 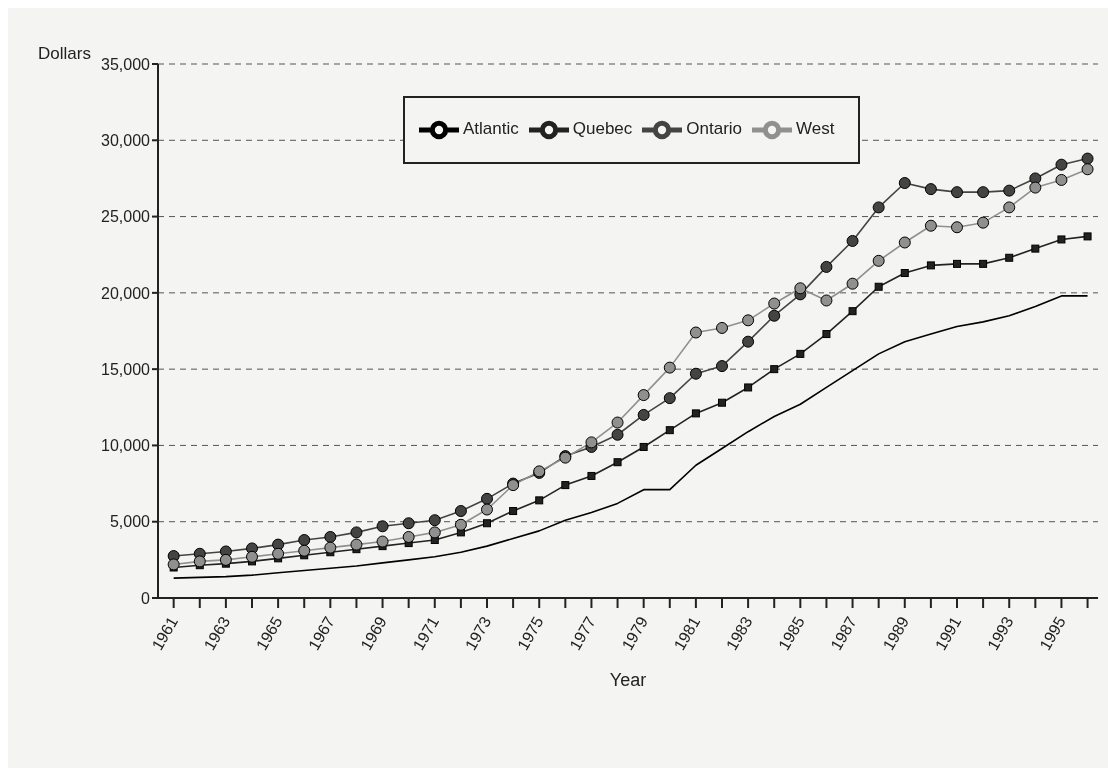 What do you see at coordinates (628, 680) in the screenshot?
I see `x-axis-title: Year` at bounding box center [628, 680].